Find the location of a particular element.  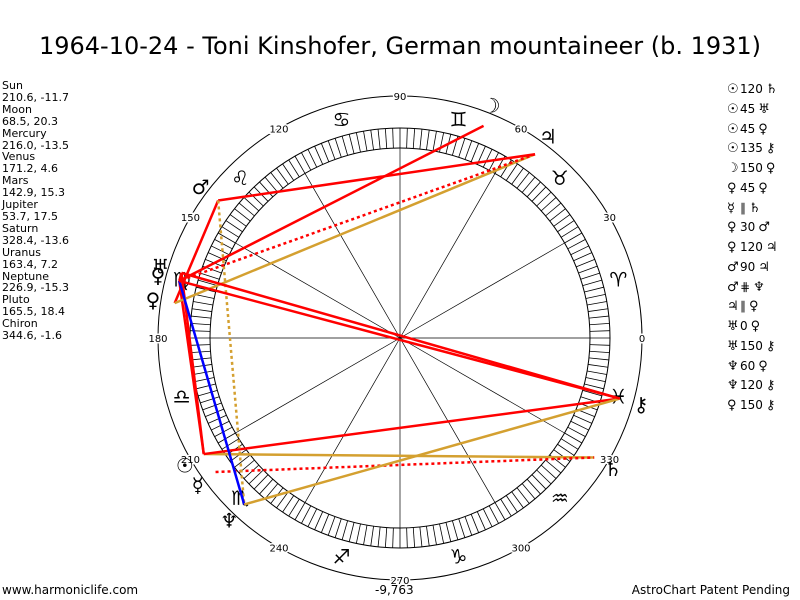

planet-coords: 328.4, -13.6 is located at coordinates (35, 240).